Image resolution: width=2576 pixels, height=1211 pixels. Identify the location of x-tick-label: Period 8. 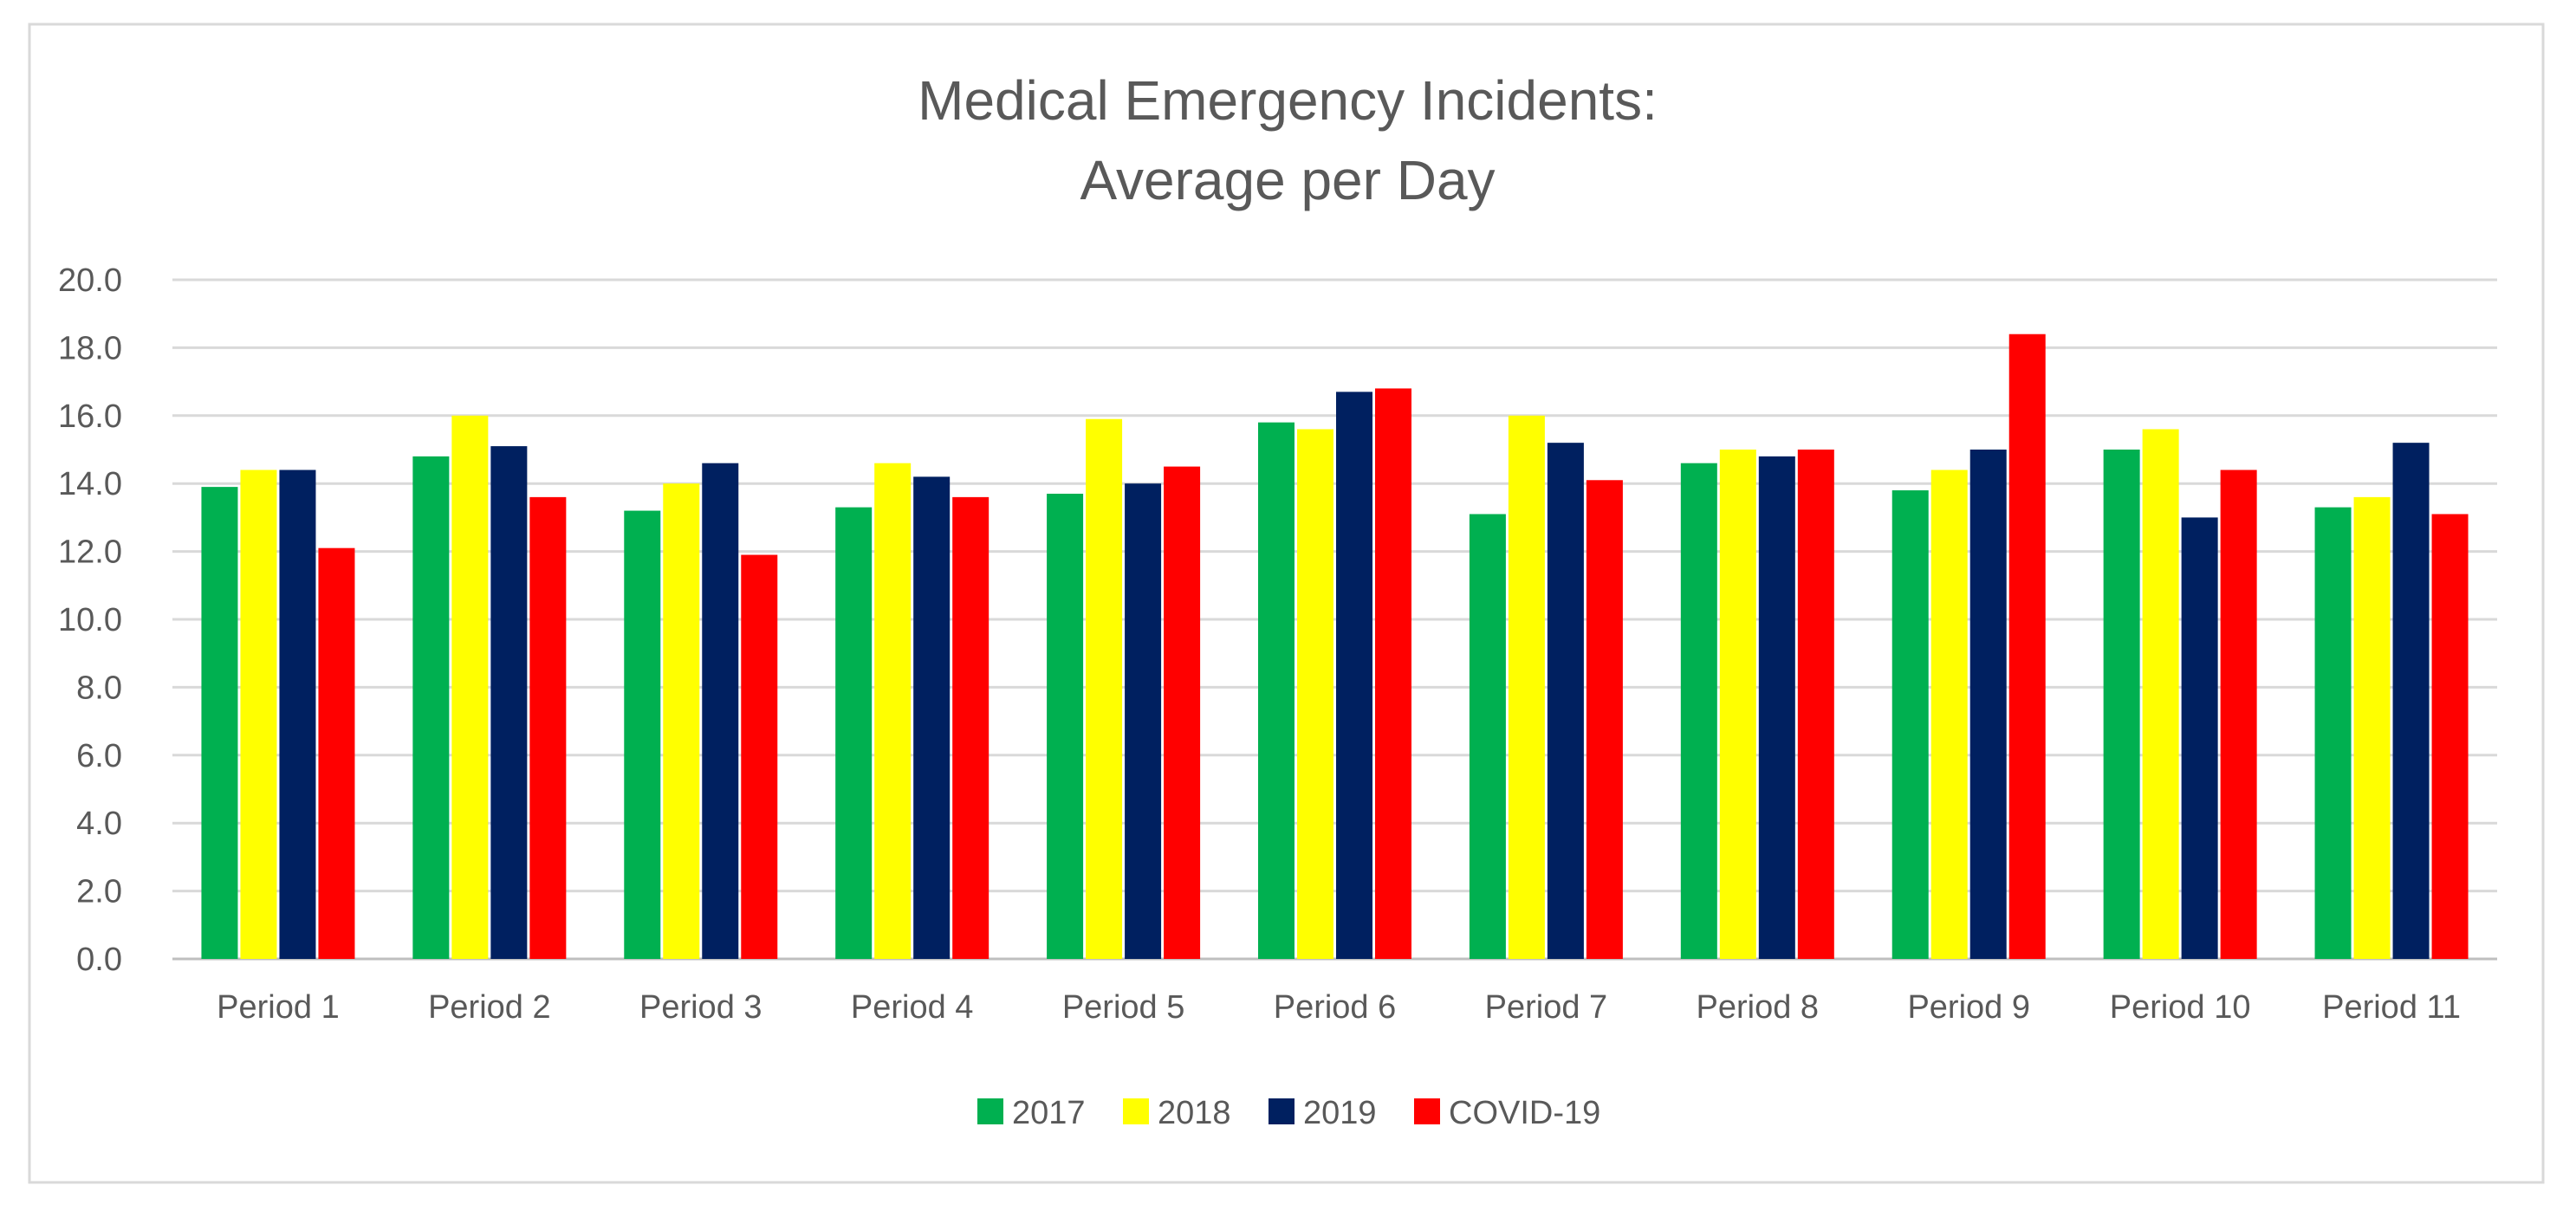
(1758, 1008).